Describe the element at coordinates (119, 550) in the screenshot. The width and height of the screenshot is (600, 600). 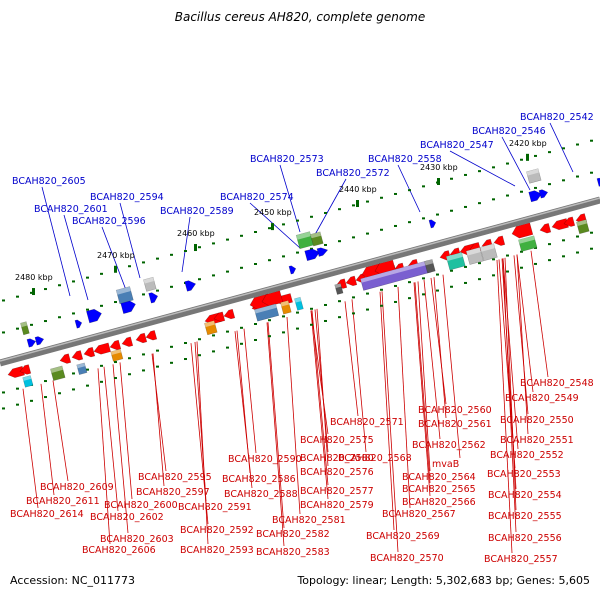
I see `reverse-gene-label: BCAH820_2606` at that location.